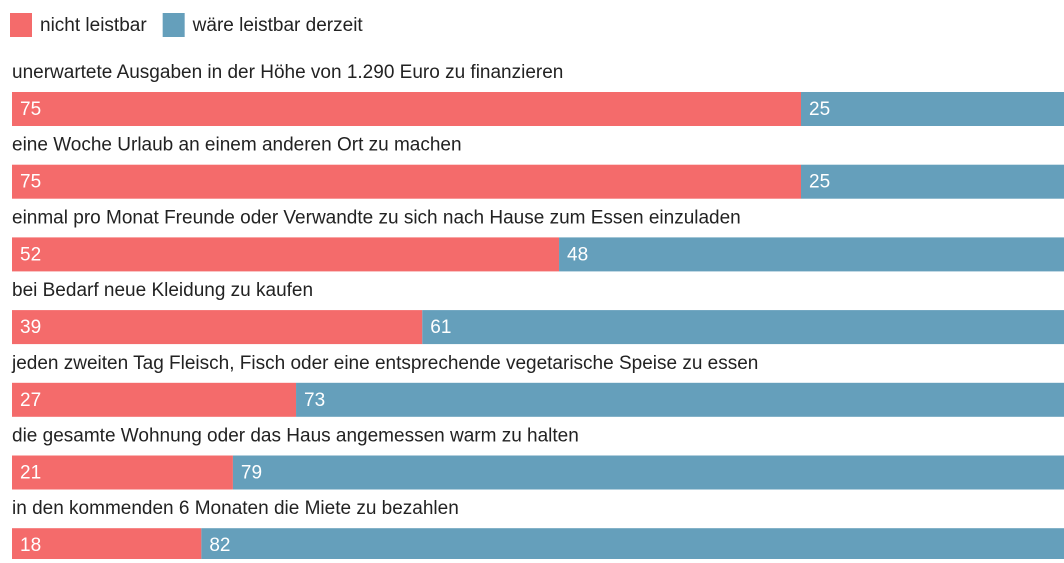  I want to click on data-label: 27, so click(30, 400).